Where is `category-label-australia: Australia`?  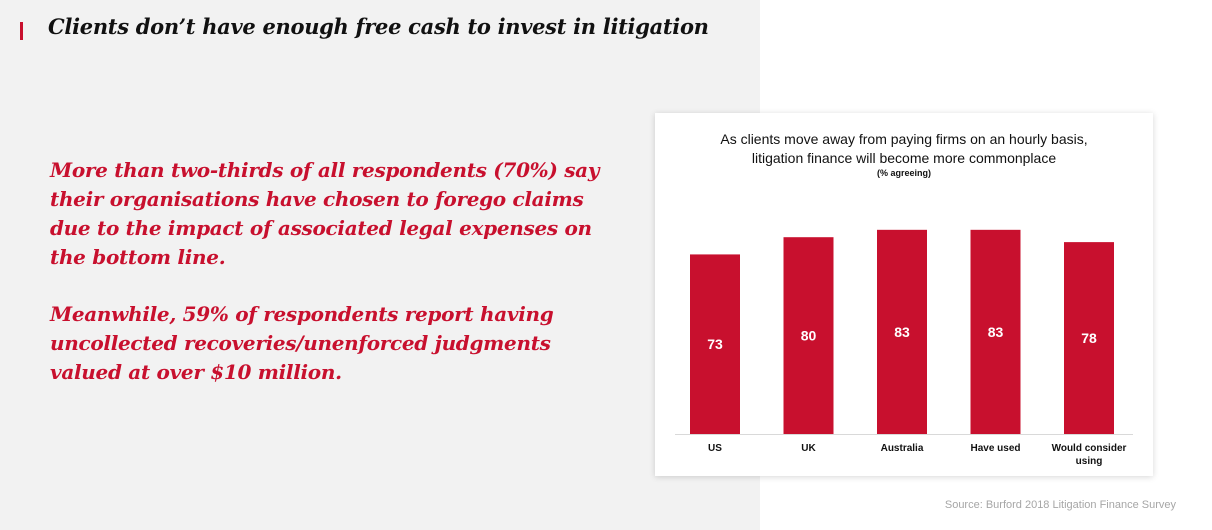 category-label-australia: Australia is located at coordinates (902, 448).